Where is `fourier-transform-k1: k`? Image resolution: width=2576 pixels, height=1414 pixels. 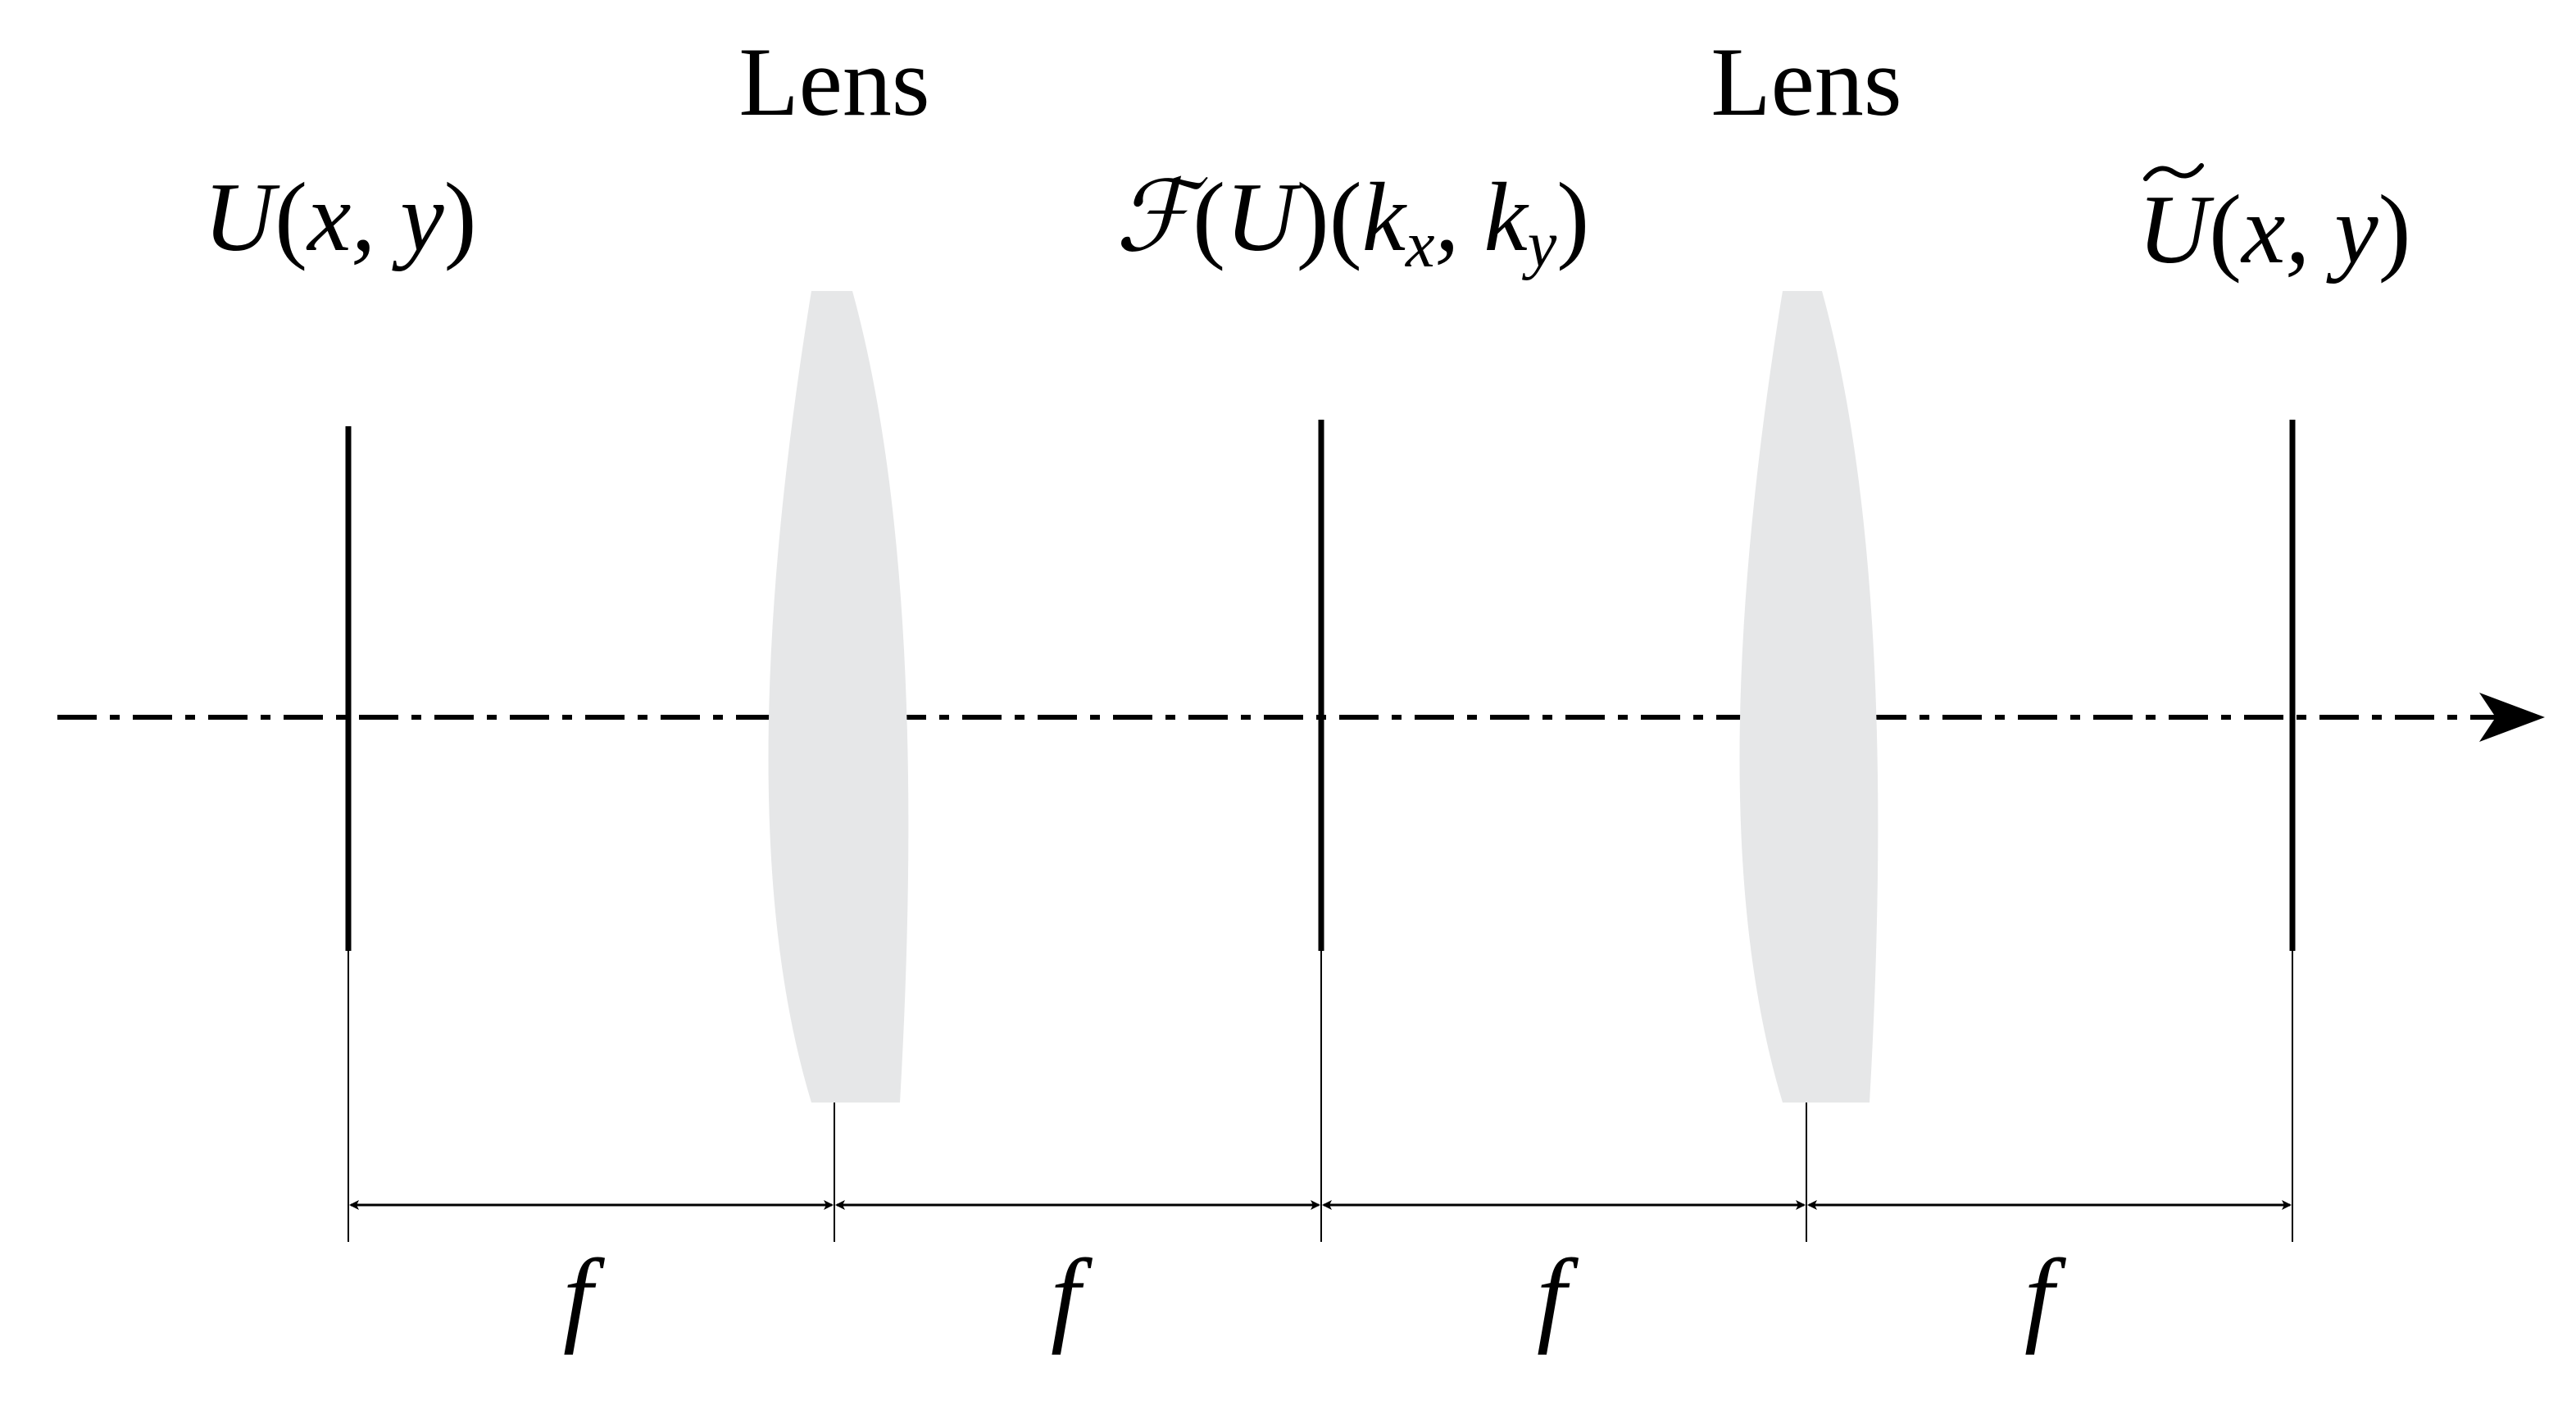
fourier-transform-k1: k is located at coordinates (1385, 217).